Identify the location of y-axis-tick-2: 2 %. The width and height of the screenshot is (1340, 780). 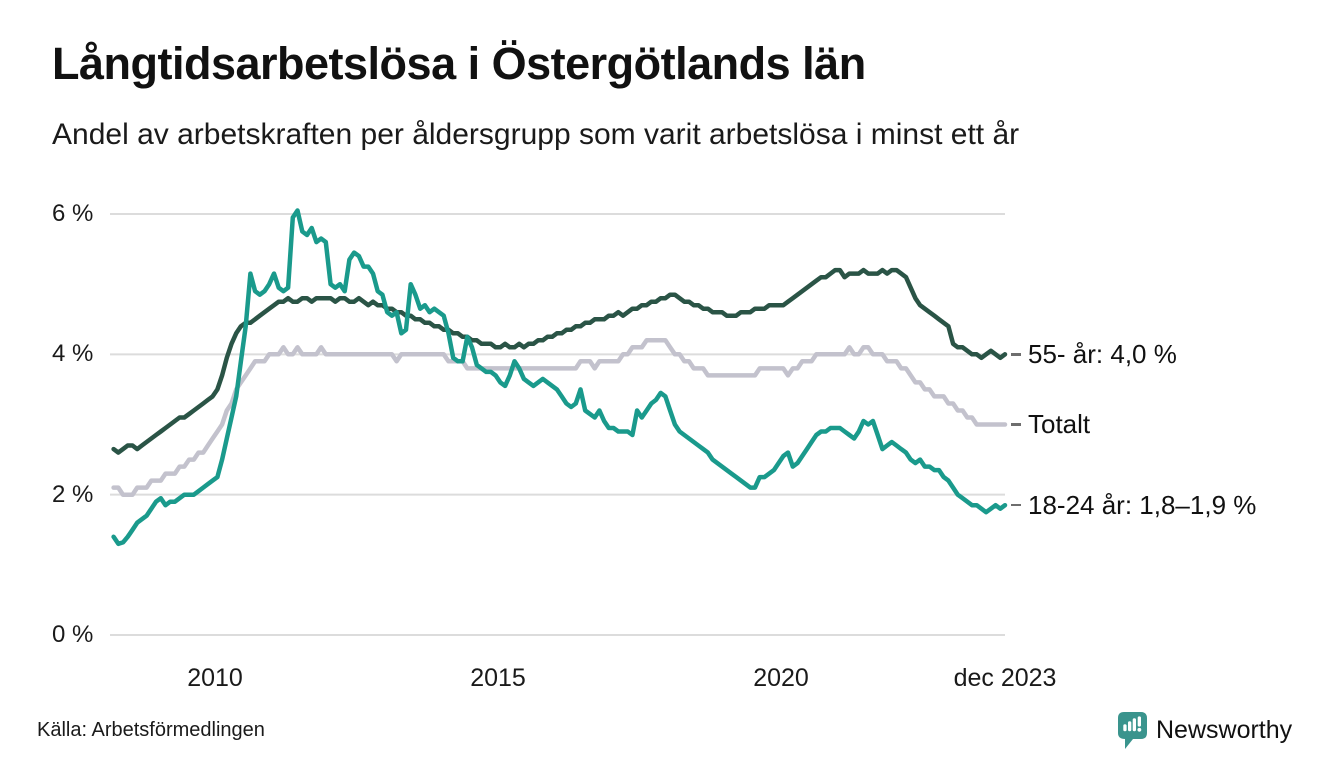
(73, 494).